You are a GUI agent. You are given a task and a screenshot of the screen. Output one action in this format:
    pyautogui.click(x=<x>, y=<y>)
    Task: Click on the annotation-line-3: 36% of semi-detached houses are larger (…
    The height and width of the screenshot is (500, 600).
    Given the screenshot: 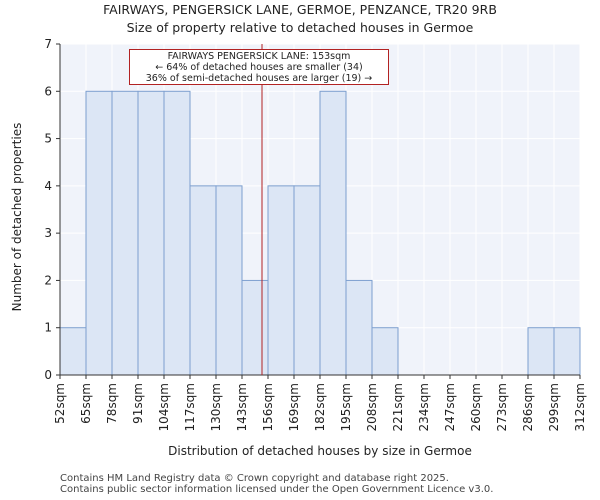 What is the action you would take?
    pyautogui.click(x=259, y=78)
    